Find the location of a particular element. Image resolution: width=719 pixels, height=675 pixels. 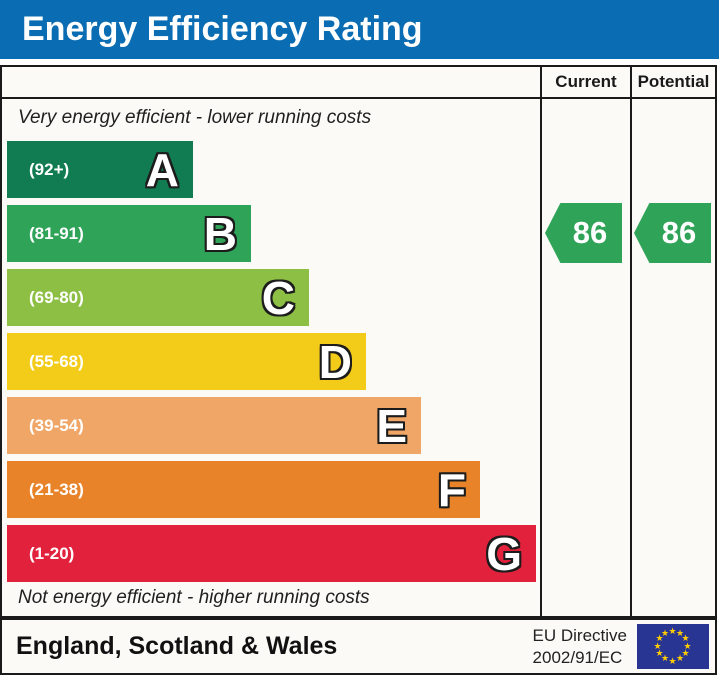

eu-directive-line2: 2002/91/EC is located at coordinates (577, 657).